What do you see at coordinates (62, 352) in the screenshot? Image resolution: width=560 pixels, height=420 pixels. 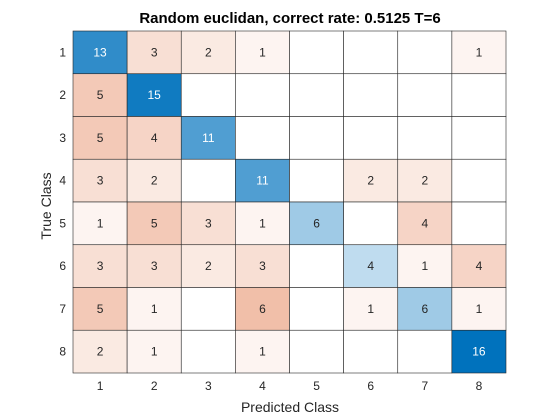 I see `y-tick-label: 8` at bounding box center [62, 352].